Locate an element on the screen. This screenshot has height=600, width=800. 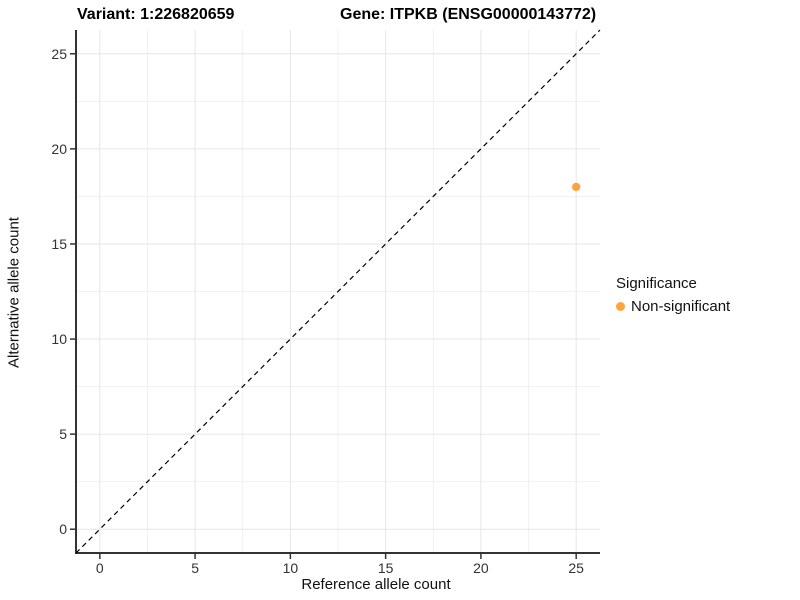
legend-point-icon is located at coordinates (620, 306).